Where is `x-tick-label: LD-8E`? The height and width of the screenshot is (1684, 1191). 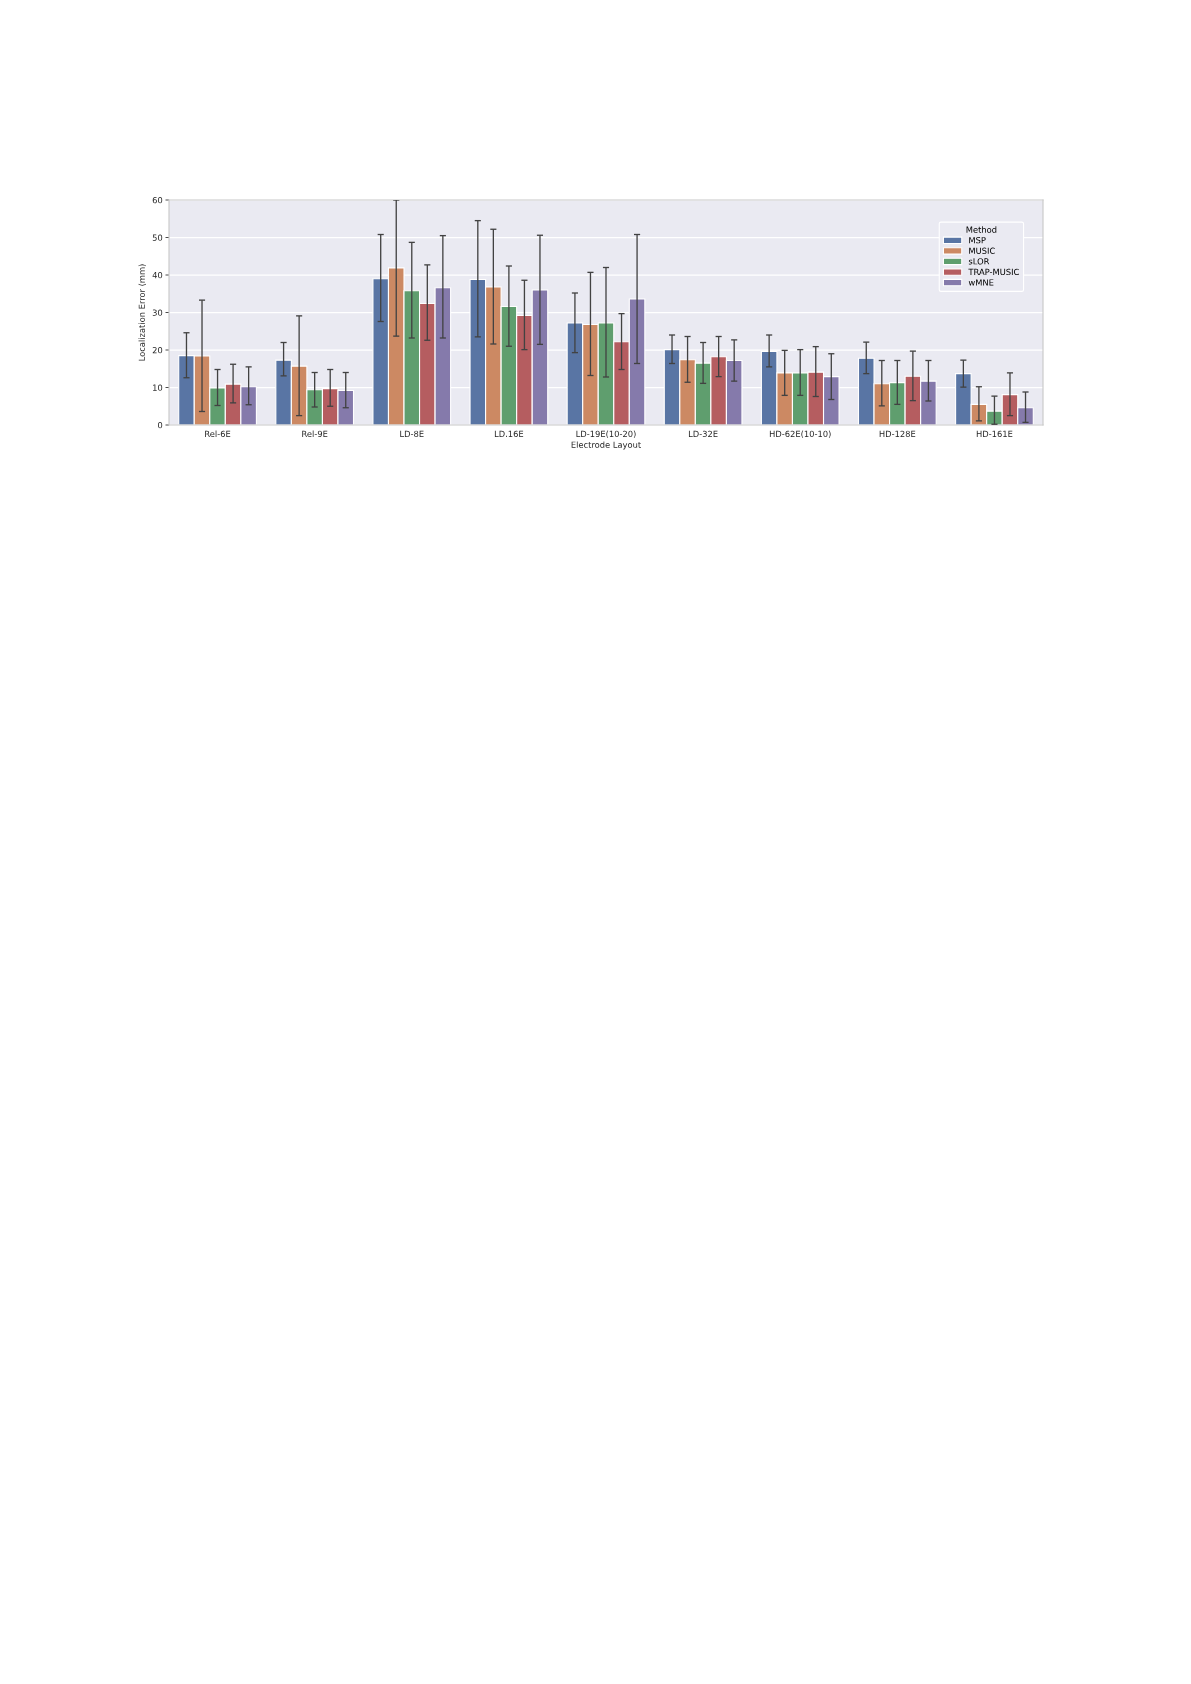 x-tick-label: LD-8E is located at coordinates (412, 434).